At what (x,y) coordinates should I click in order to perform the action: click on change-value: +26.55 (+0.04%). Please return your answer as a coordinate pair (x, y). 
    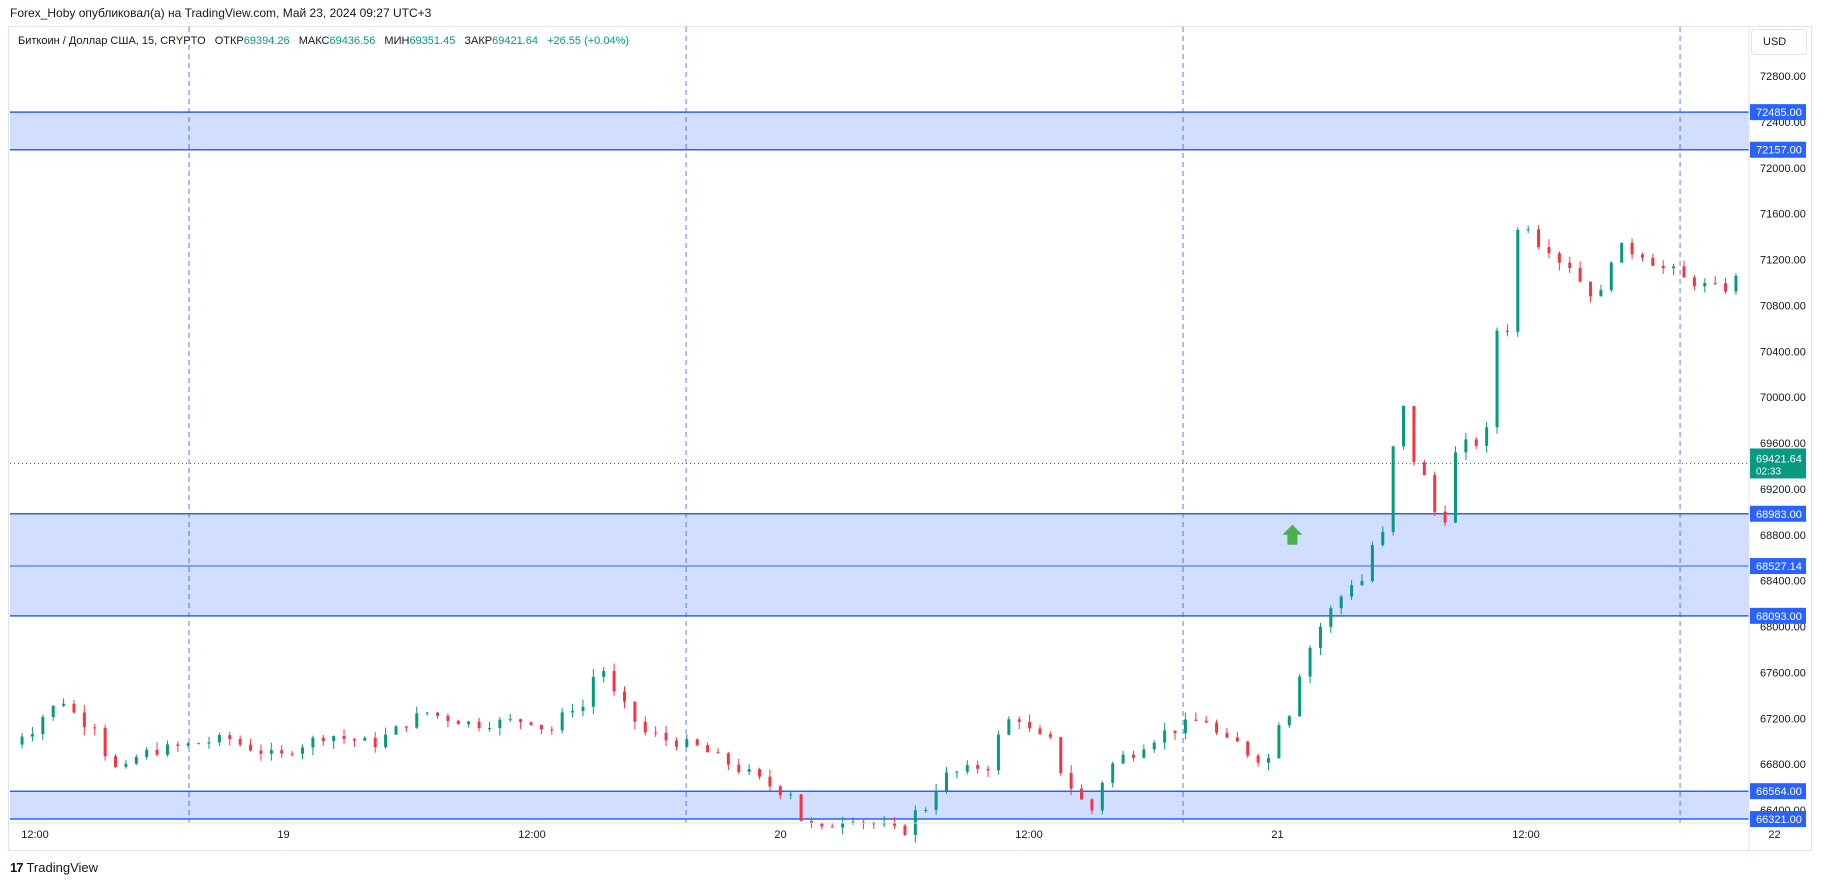
    Looking at the image, I should click on (588, 41).